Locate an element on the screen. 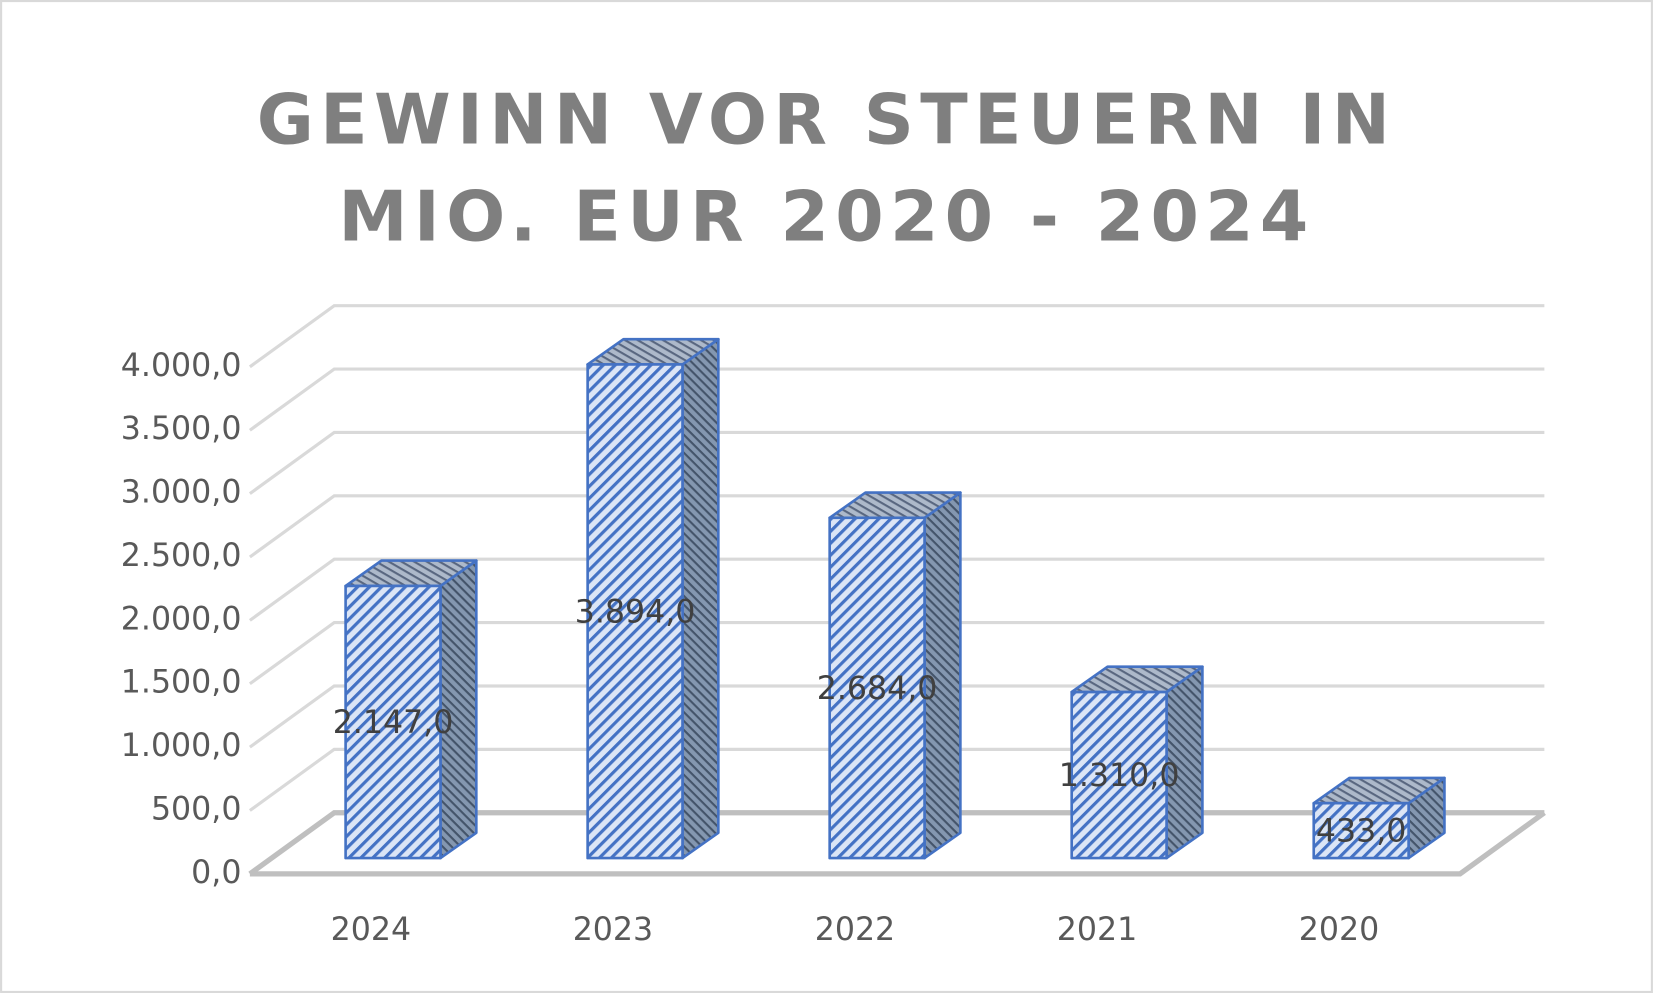  floor-edge is located at coordinates (897, 843).